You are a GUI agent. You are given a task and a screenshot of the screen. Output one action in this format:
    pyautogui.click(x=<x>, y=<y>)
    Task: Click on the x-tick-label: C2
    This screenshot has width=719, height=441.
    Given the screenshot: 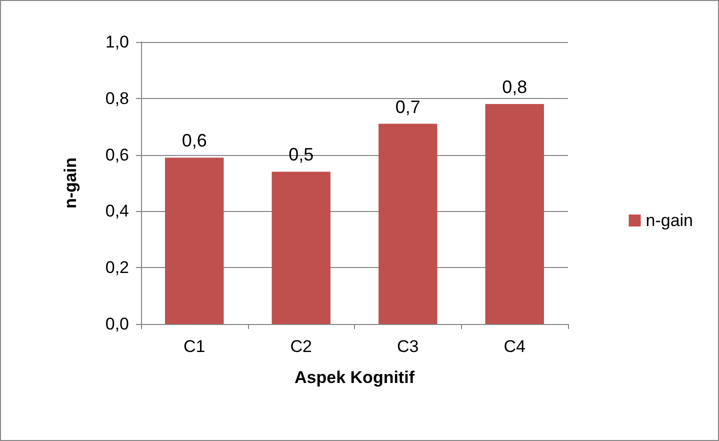 What is the action you would take?
    pyautogui.click(x=301, y=346)
    